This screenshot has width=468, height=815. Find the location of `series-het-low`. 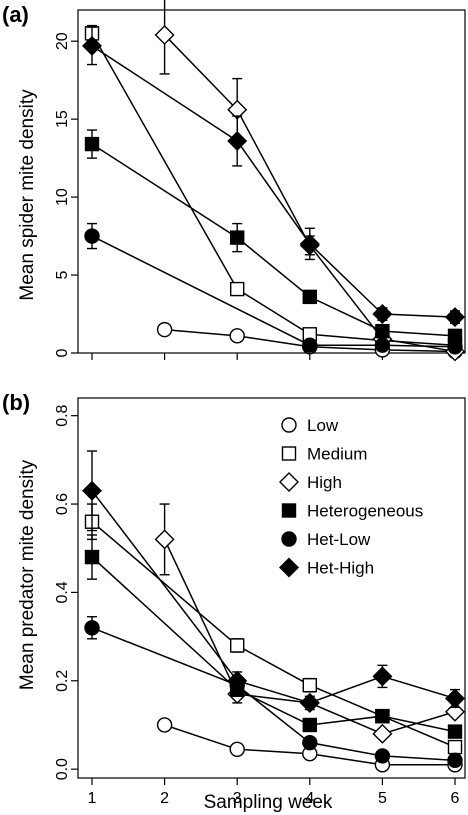

series-het-low is located at coordinates (273, 288).